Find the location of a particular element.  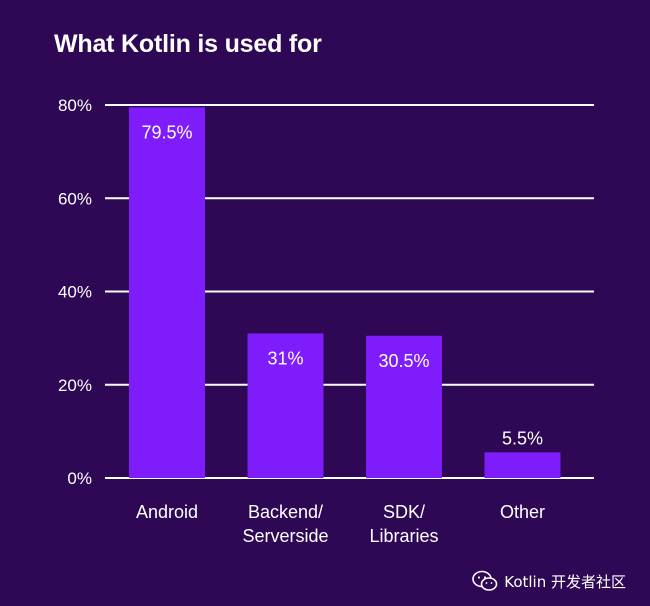

y-tick-label: 60% is located at coordinates (75, 198).